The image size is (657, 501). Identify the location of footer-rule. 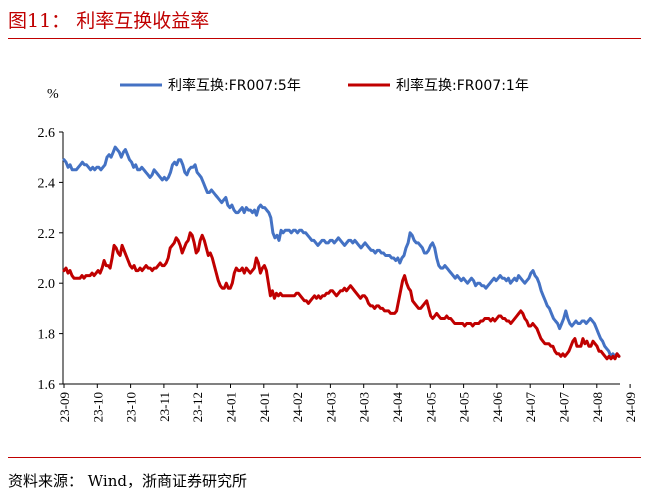
(324, 457).